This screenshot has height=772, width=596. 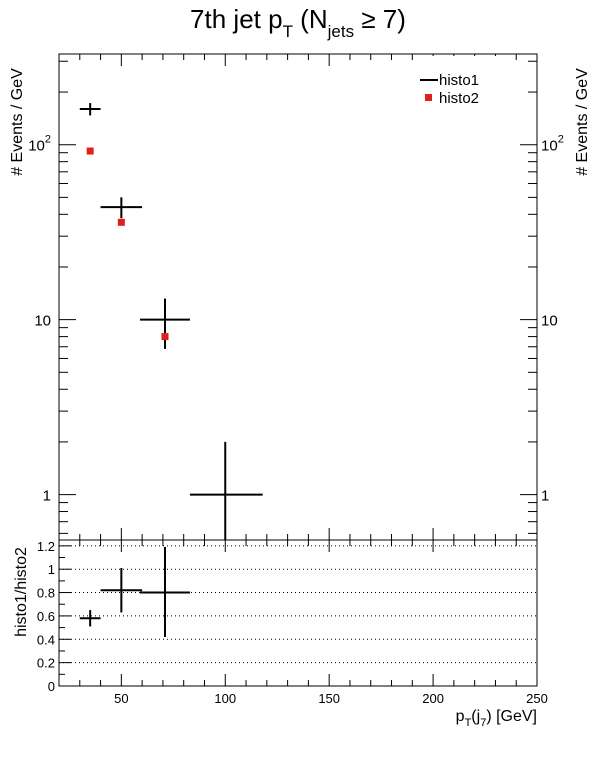 I want to click on legend-histo1-label: histo1, so click(x=459, y=80).